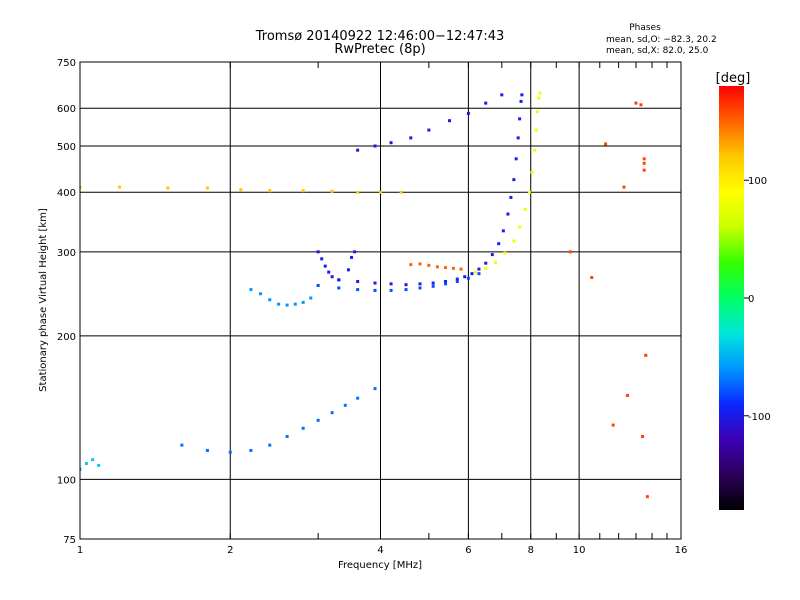 Image resolution: width=800 pixels, height=600 pixels. What do you see at coordinates (751, 299) in the screenshot?
I see `colorbar-tick-label: 0` at bounding box center [751, 299].